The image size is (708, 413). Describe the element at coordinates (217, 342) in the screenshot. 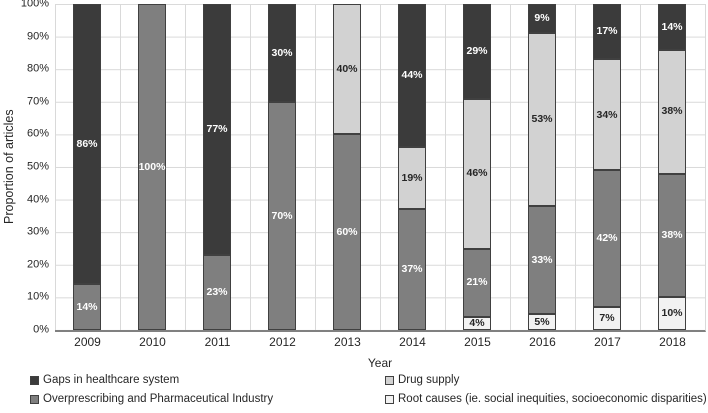

I see `x-tick-label: 2011` at that location.